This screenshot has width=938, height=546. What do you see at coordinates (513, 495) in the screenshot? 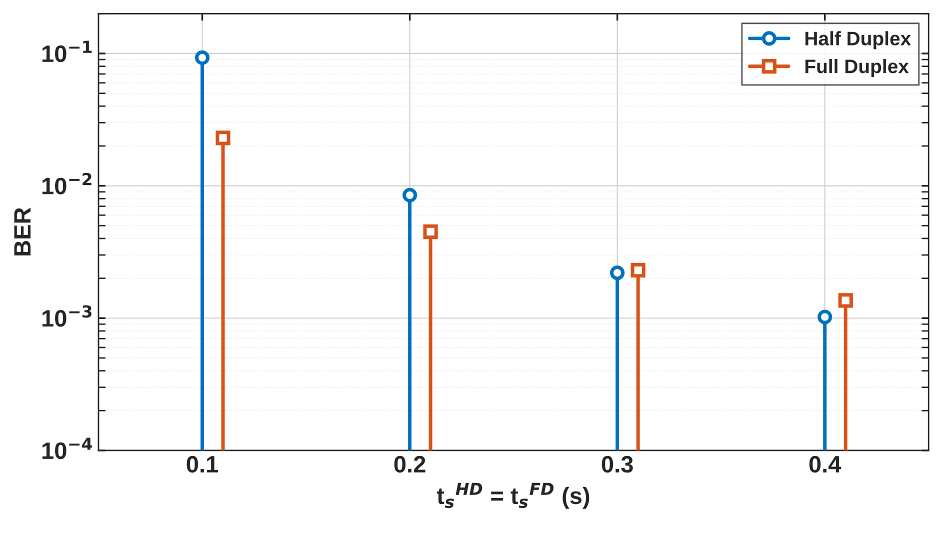
I see `x-axis-title: t$_{s}$$^{HD}$ = t$_{s}$$^{FD}$ (s)` at bounding box center [513, 495].